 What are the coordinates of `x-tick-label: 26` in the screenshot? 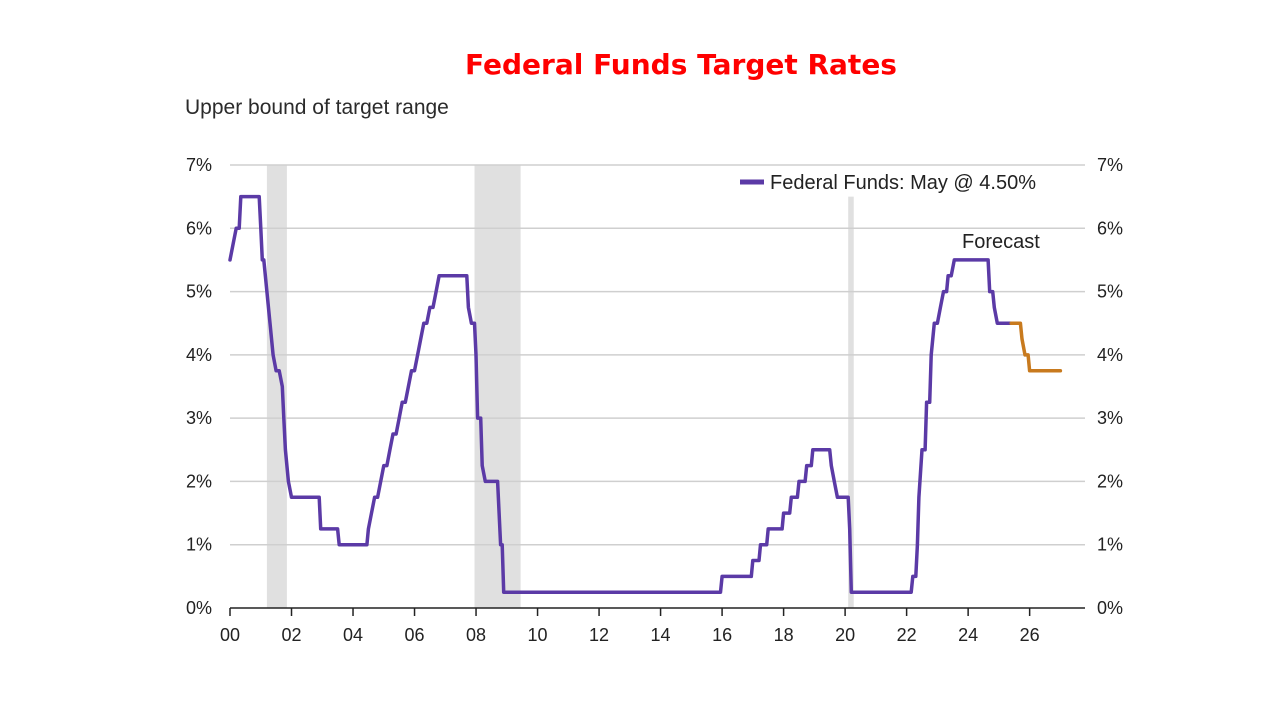 It's located at (1030, 635).